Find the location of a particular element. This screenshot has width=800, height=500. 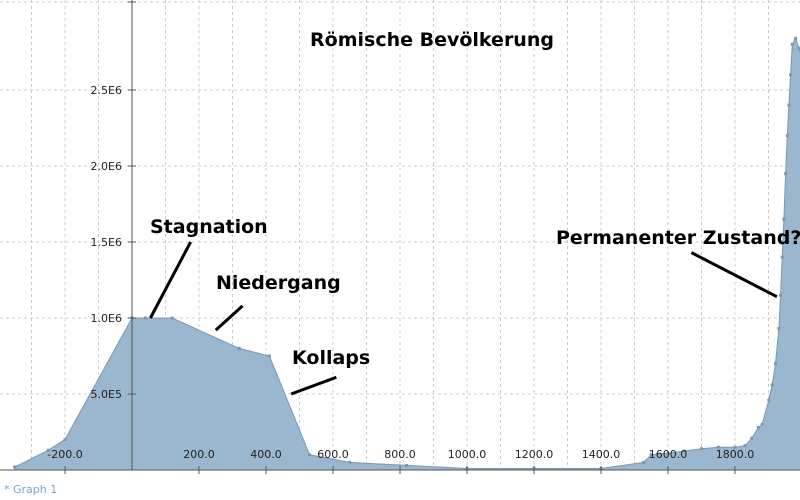

x-tick-label: 1000.0 is located at coordinates (467, 454).